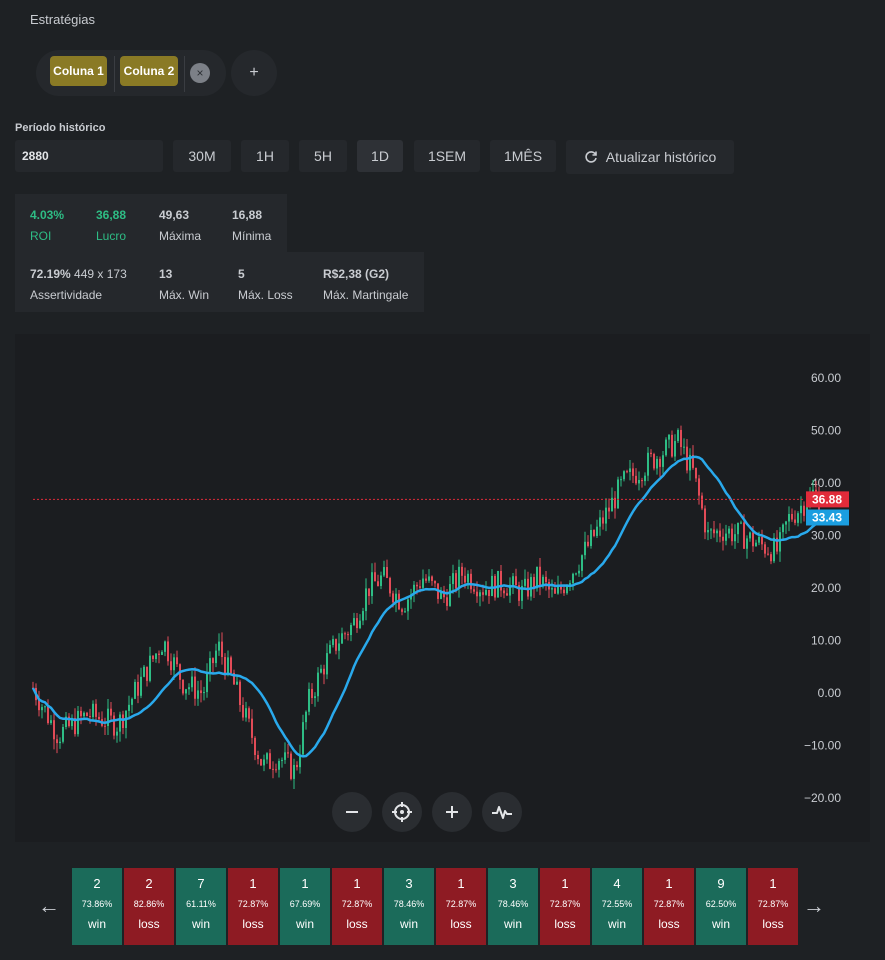 This screenshot has width=885, height=960. I want to click on zoom-out-button, so click(352, 812).